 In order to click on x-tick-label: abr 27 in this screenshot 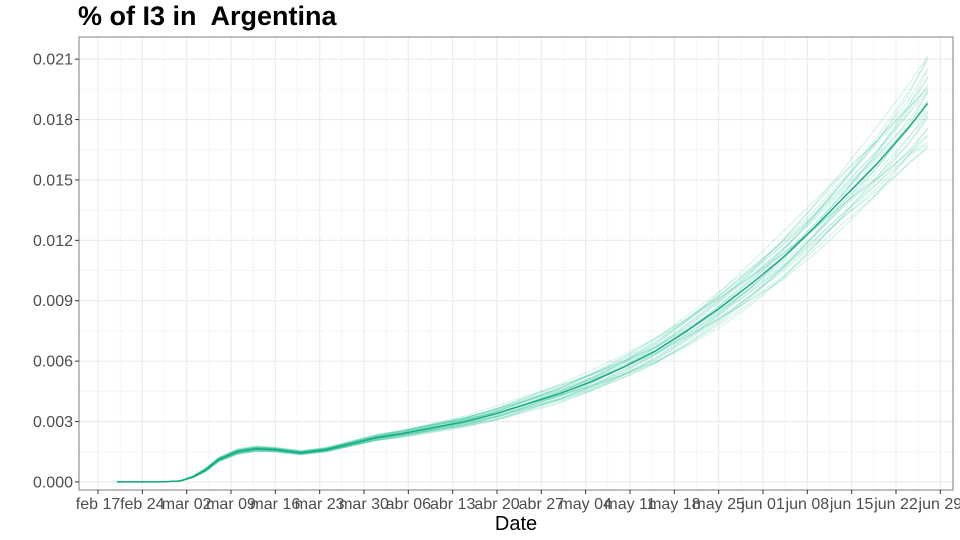, I will do `click(541, 504)`.